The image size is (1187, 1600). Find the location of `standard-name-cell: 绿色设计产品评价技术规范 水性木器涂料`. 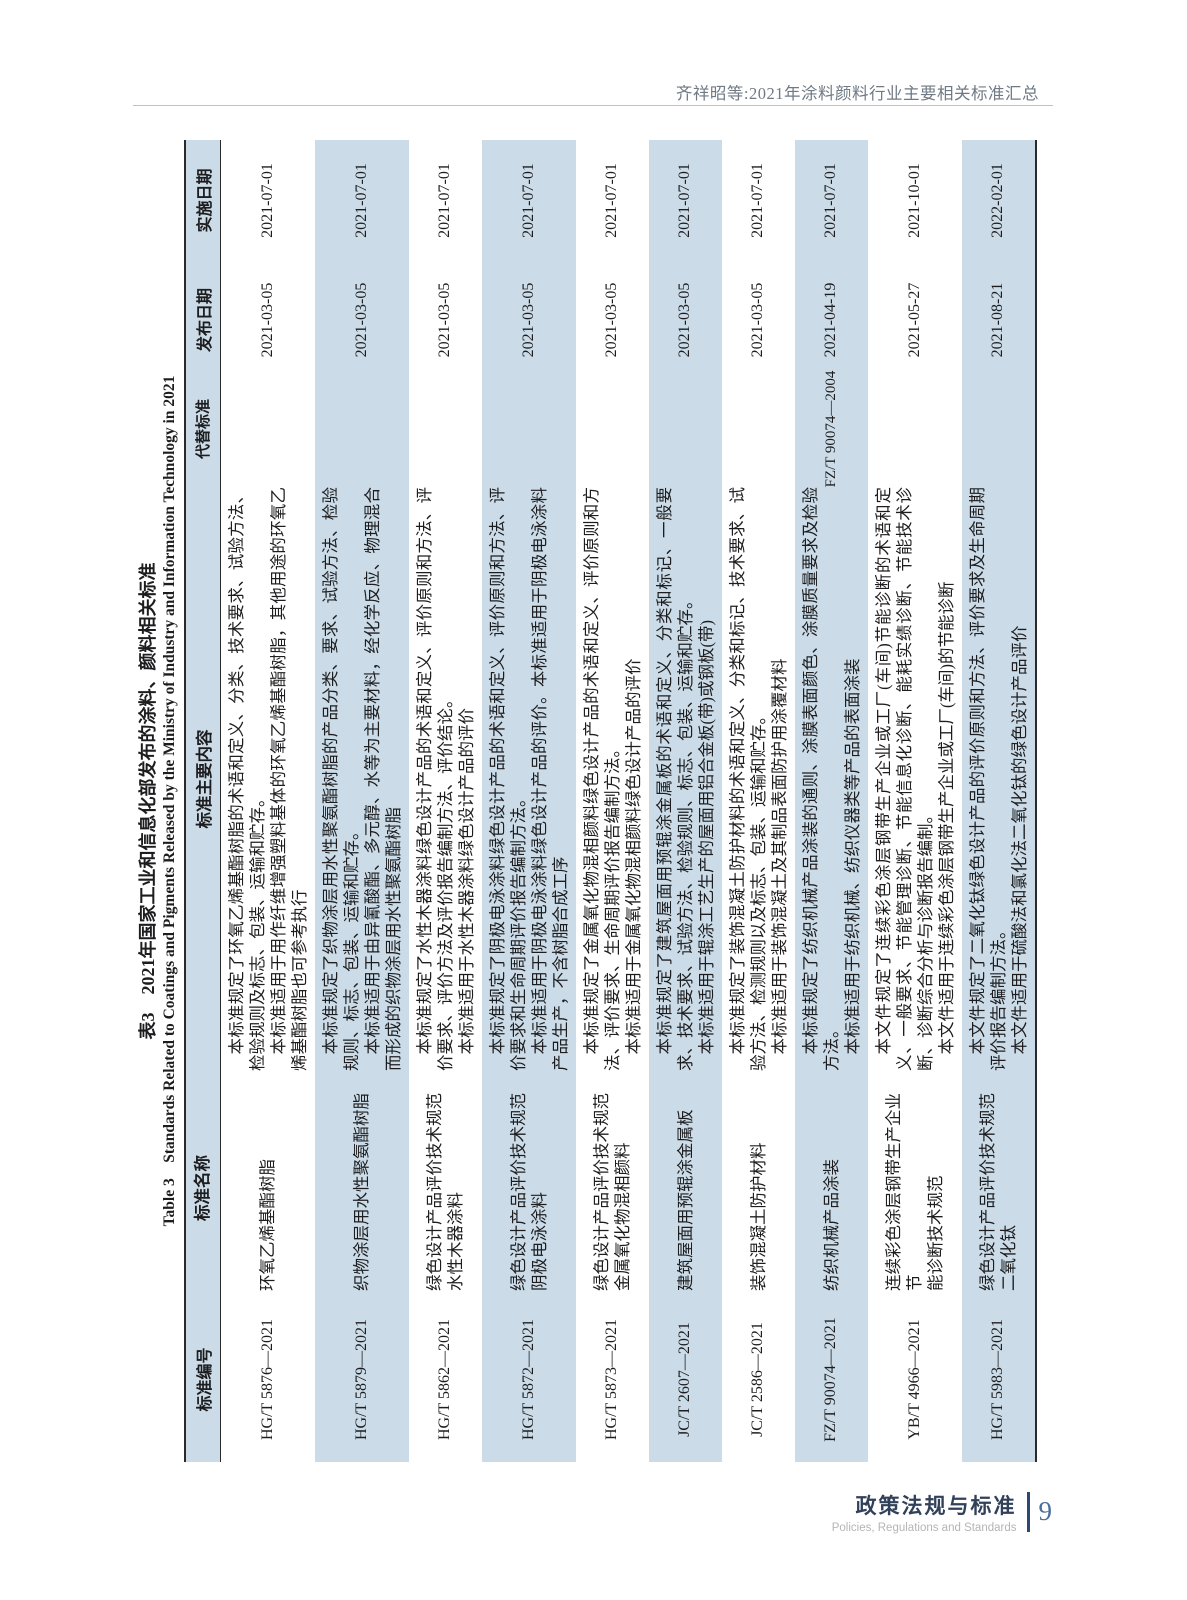

standard-name-cell: 绿色设计产品评价技术规范 水性木器涂料 is located at coordinates (445, 1192).